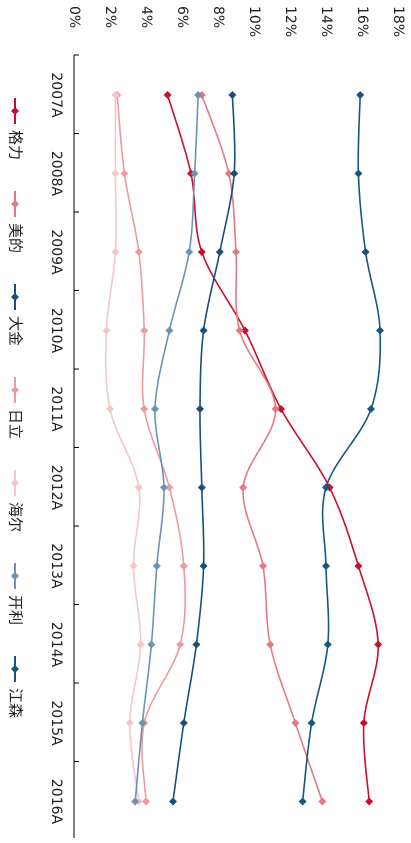  Describe the element at coordinates (16, 594) in the screenshot. I see `legend-item: 开利` at that location.